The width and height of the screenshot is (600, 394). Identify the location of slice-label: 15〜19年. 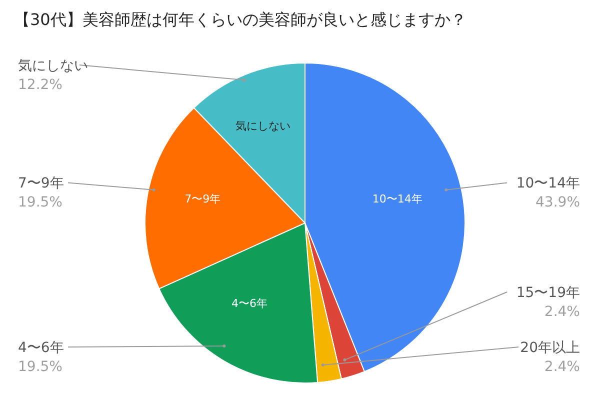
(548, 293).